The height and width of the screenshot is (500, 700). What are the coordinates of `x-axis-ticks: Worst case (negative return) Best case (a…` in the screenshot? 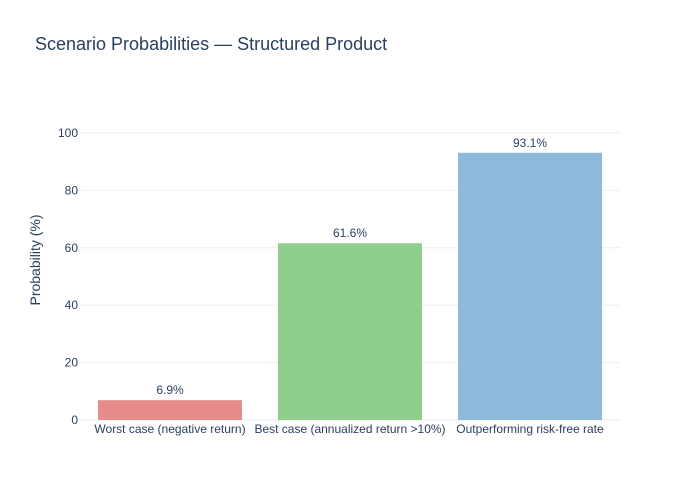 It's located at (349, 429).